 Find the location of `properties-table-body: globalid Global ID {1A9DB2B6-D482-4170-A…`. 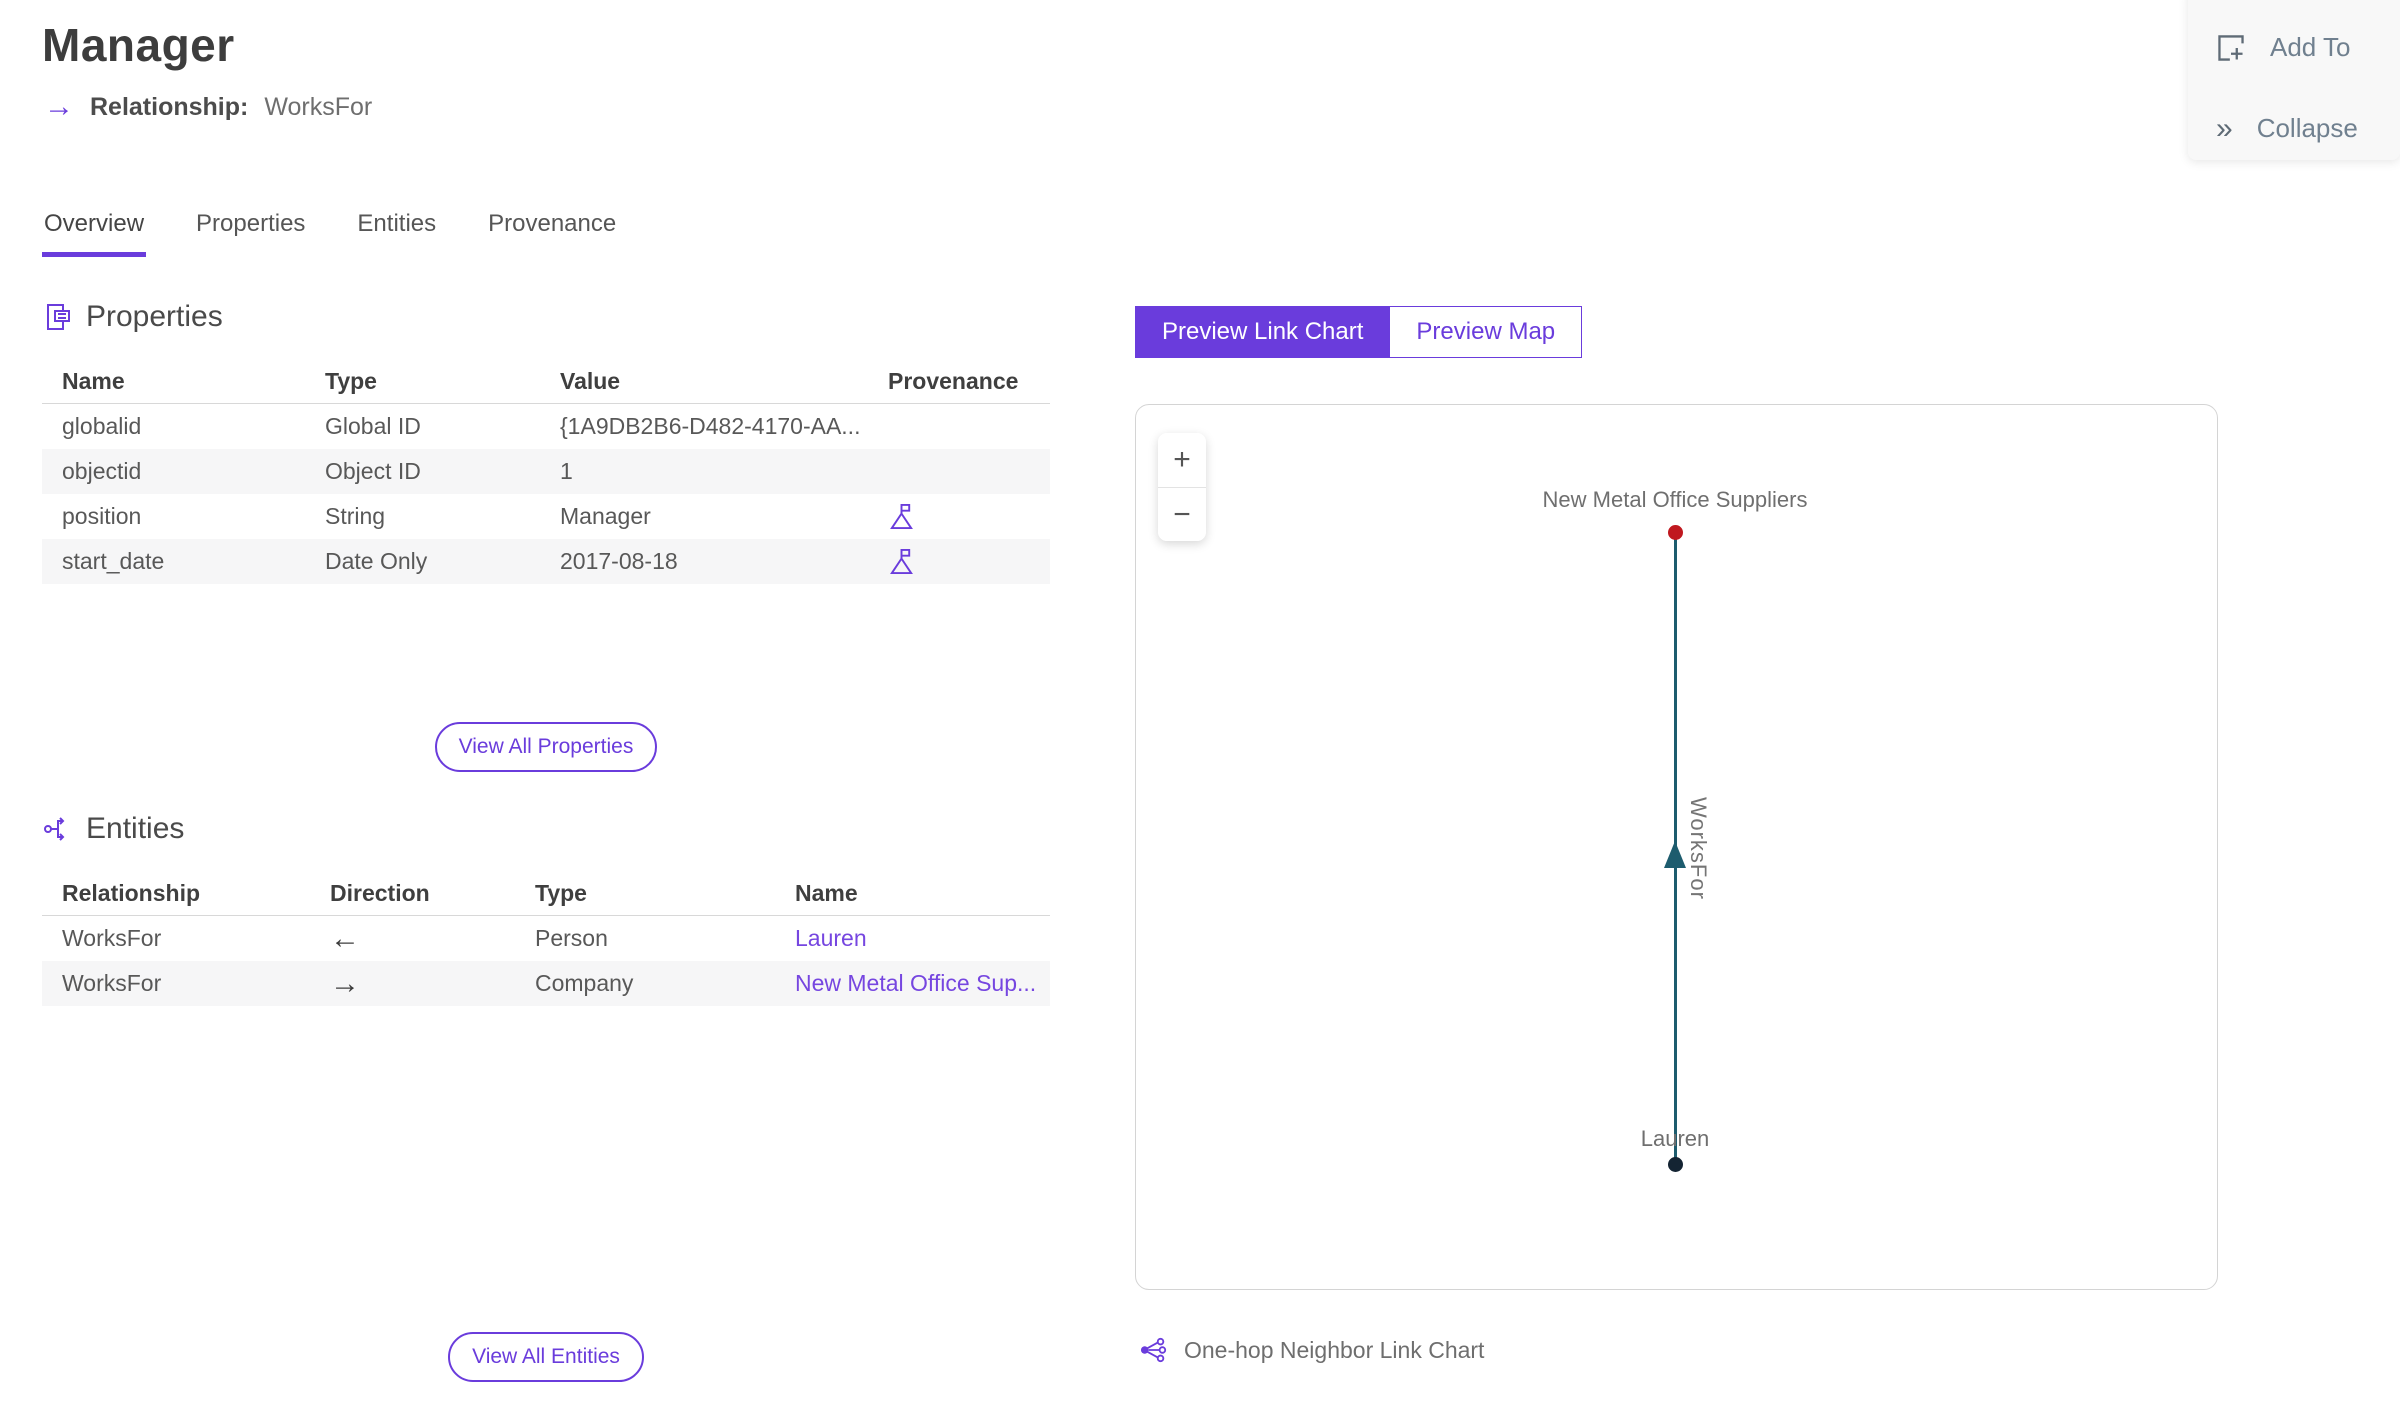

properties-table-body: globalid Global ID {1A9DB2B6-D482-4170-A… is located at coordinates (546, 494).